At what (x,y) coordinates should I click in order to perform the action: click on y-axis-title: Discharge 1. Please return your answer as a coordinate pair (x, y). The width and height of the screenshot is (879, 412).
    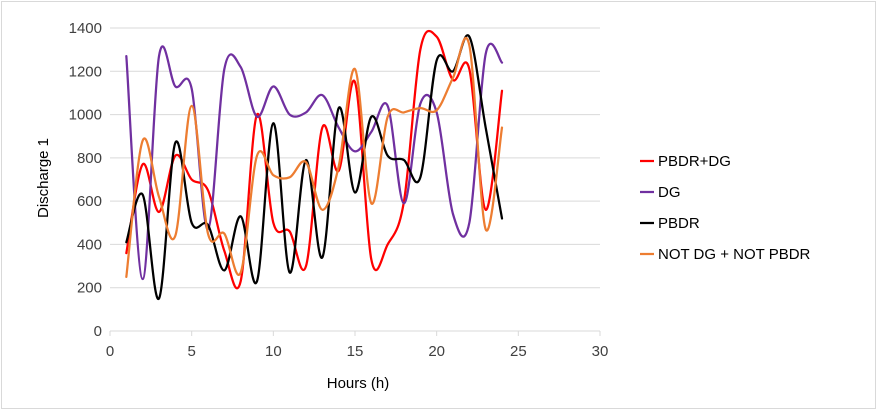
    Looking at the image, I should click on (43, 178).